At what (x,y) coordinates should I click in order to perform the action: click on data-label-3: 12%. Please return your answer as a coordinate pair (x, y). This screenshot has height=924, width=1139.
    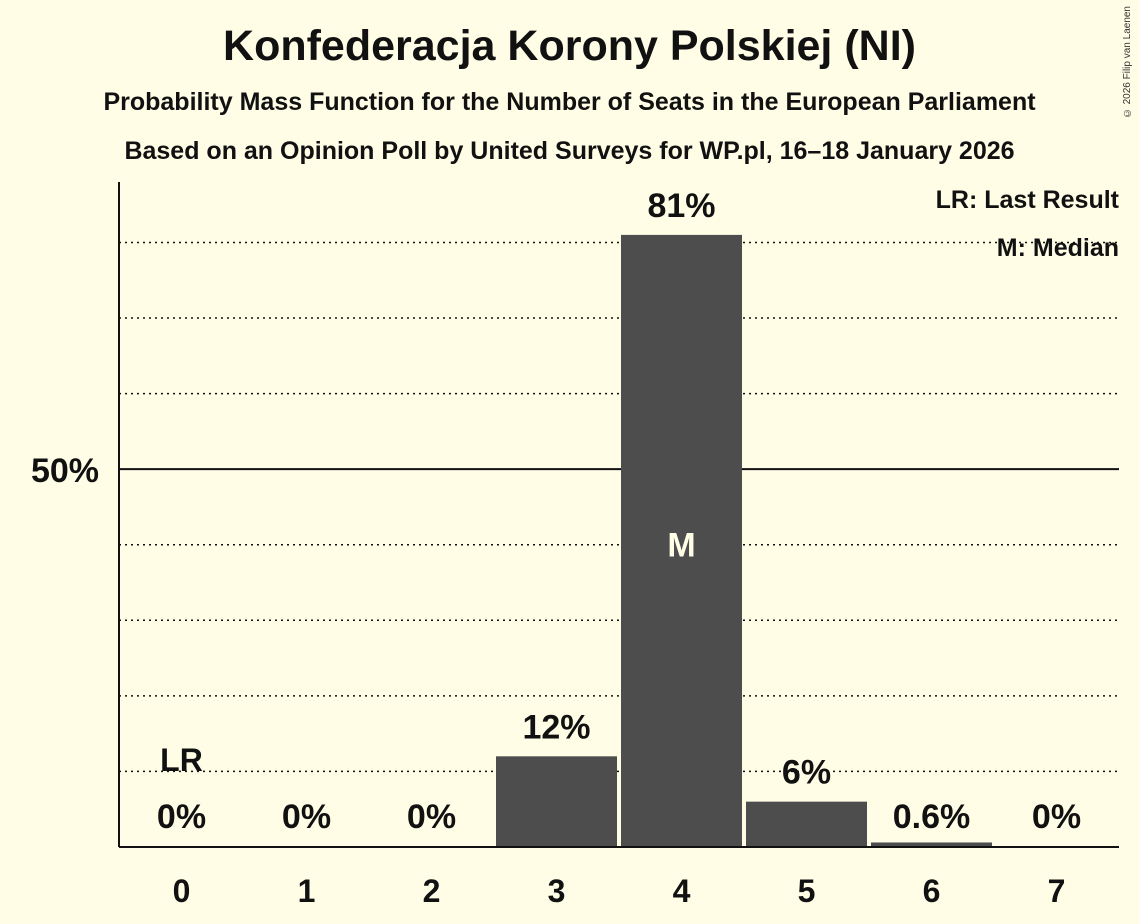
    Looking at the image, I should click on (556, 727).